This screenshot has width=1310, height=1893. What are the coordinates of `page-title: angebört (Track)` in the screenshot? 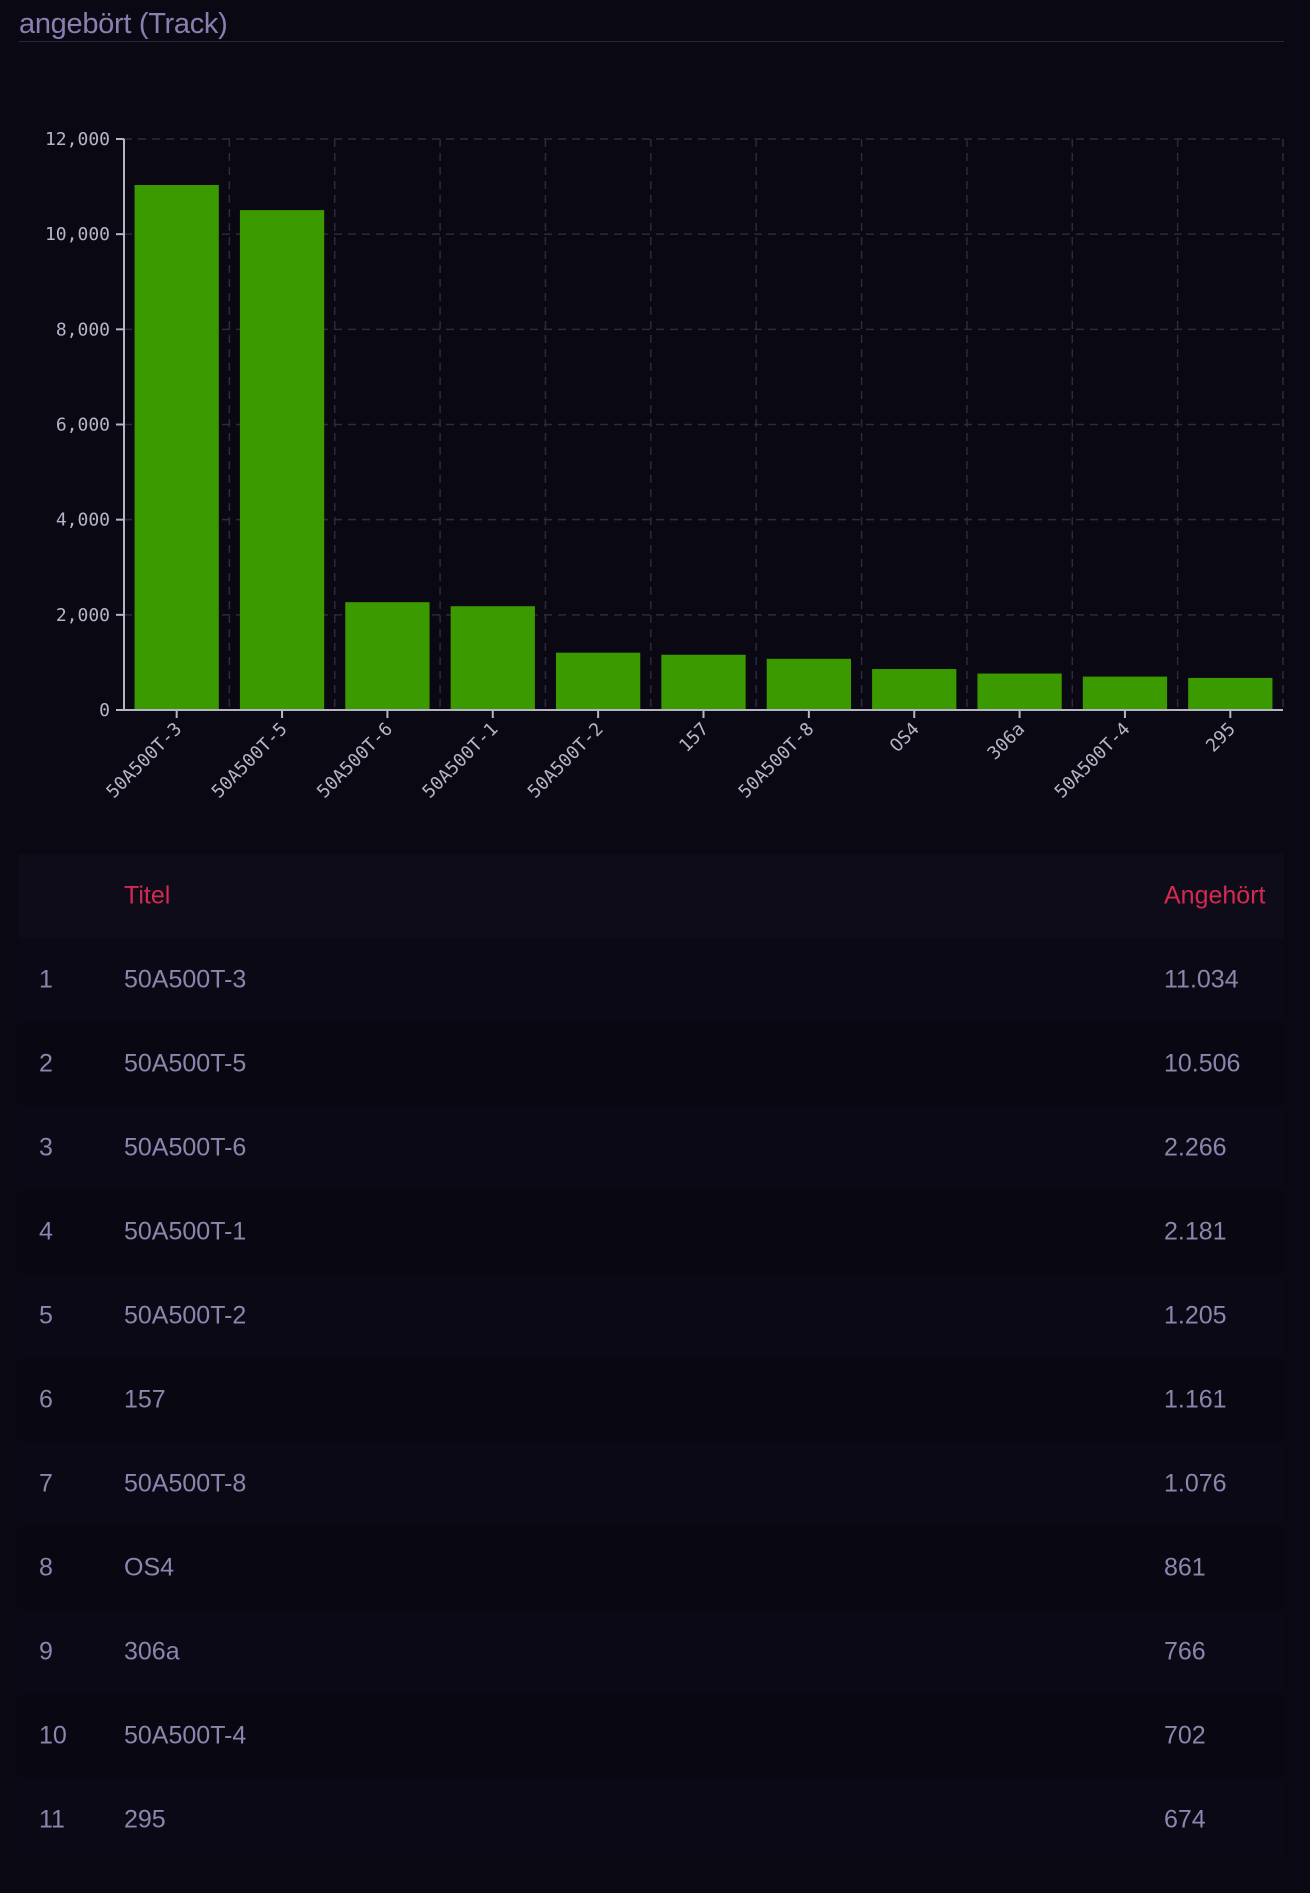 It's located at (123, 24).